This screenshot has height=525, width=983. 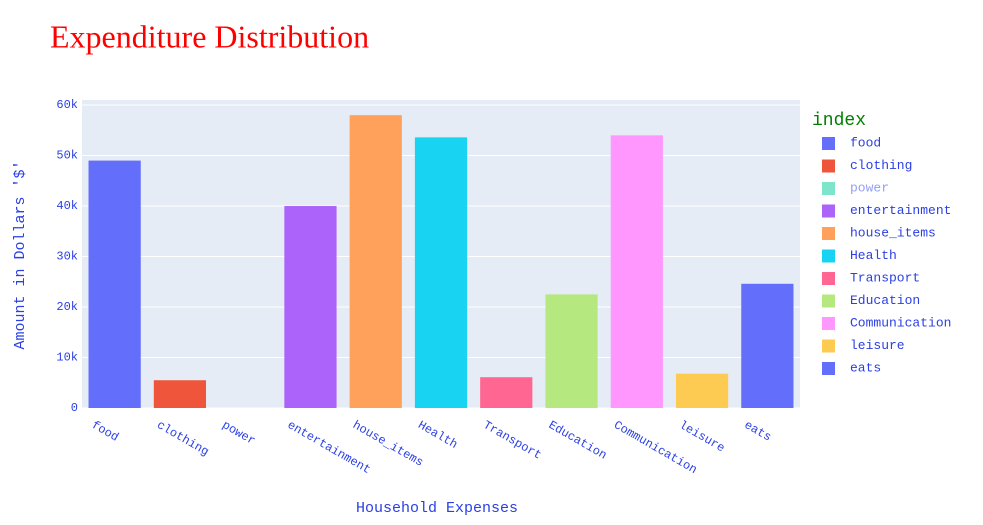 What do you see at coordinates (67, 156) in the screenshot?
I see `y-tick-label: 50k` at bounding box center [67, 156].